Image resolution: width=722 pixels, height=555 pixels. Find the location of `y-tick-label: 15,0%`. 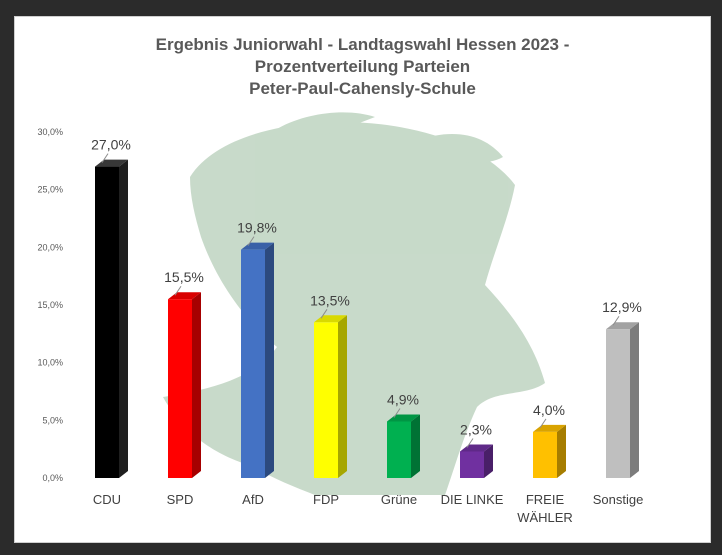

y-tick-label: 15,0% is located at coordinates (50, 305).